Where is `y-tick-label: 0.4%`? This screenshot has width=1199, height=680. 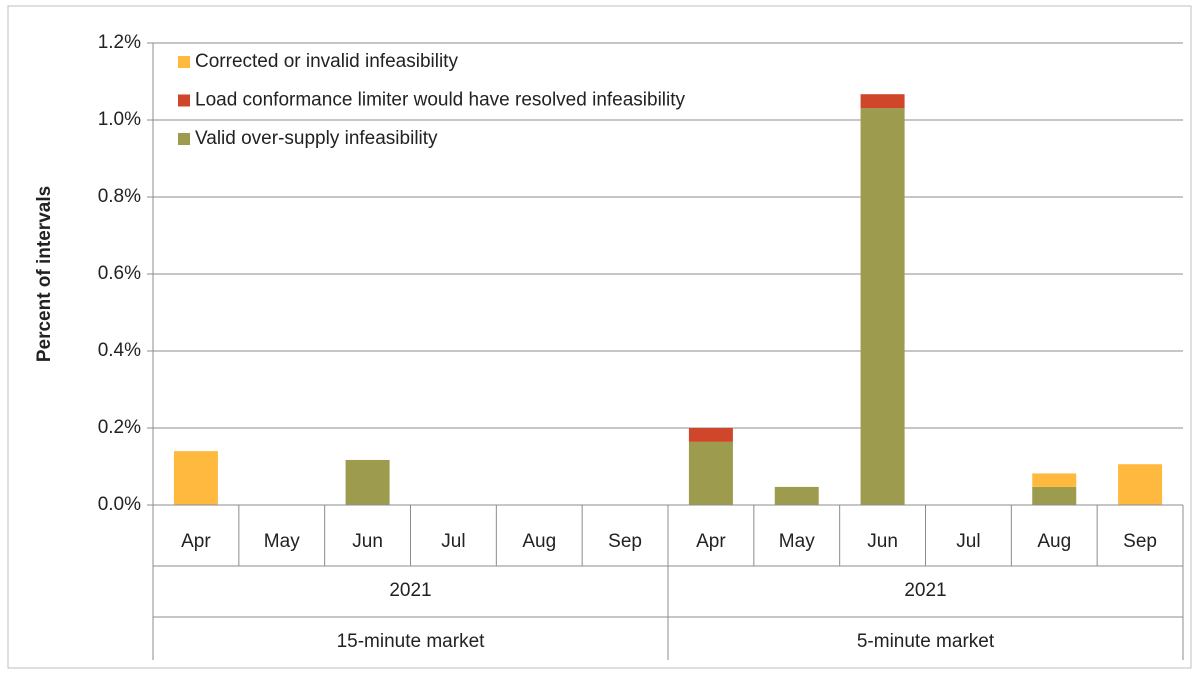 y-tick-label: 0.4% is located at coordinates (119, 350).